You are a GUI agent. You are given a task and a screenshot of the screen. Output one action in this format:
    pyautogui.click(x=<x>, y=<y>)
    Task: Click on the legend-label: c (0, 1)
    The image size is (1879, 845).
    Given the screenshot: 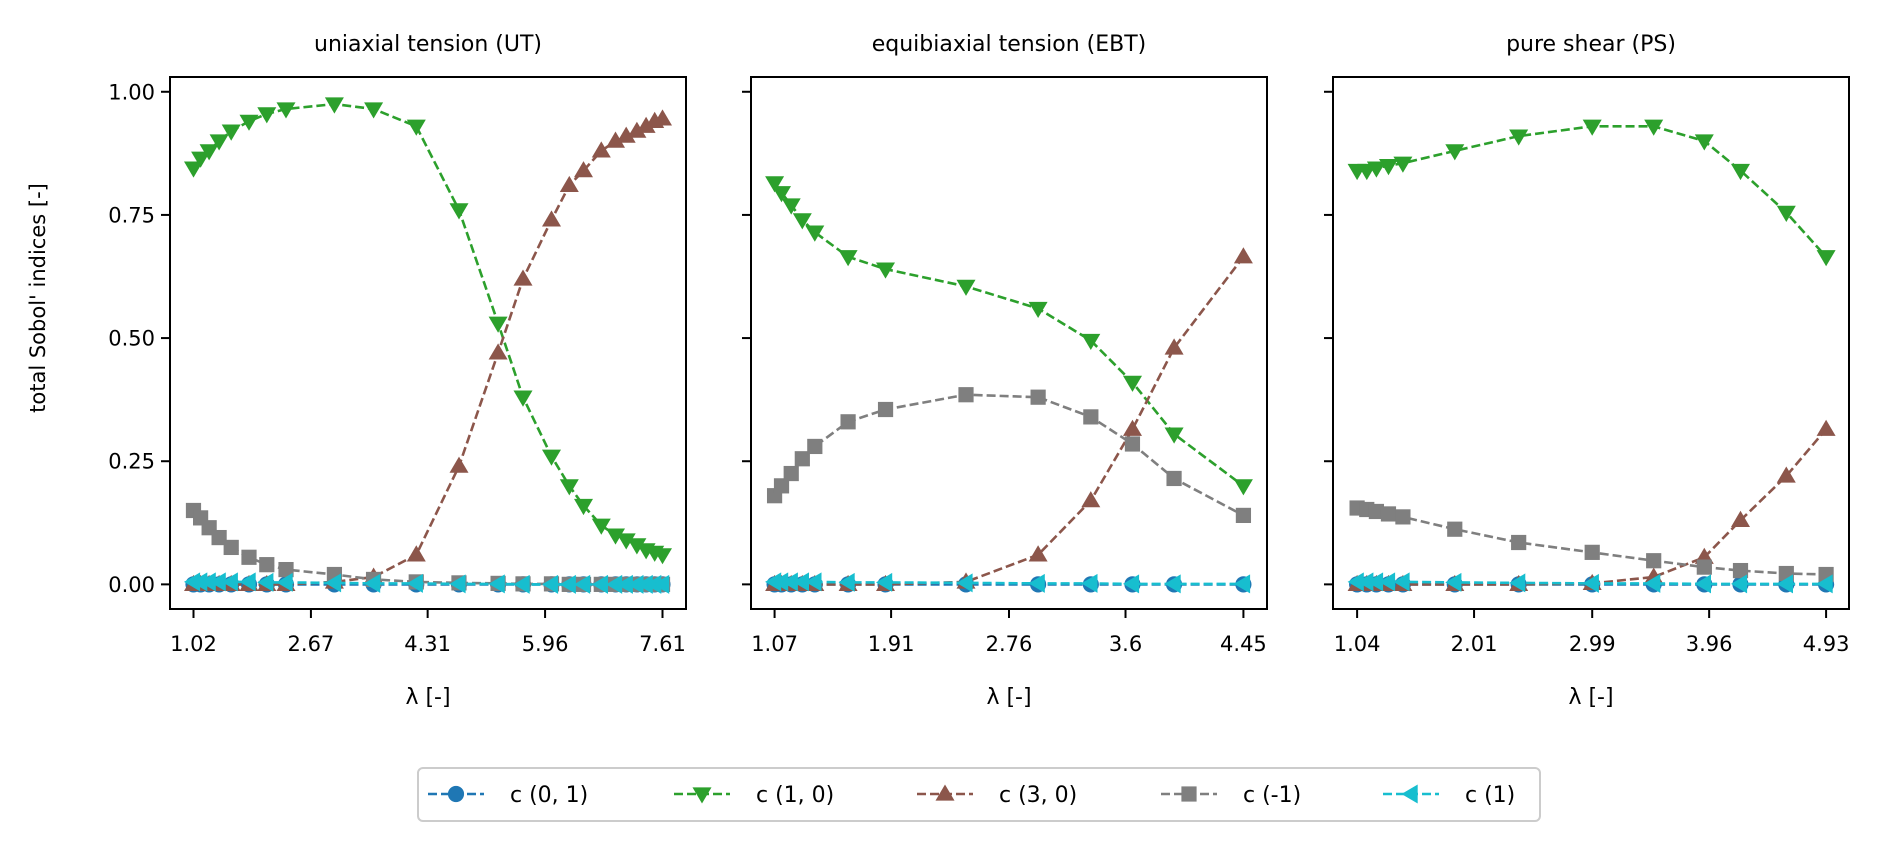 What is the action you would take?
    pyautogui.click(x=549, y=795)
    